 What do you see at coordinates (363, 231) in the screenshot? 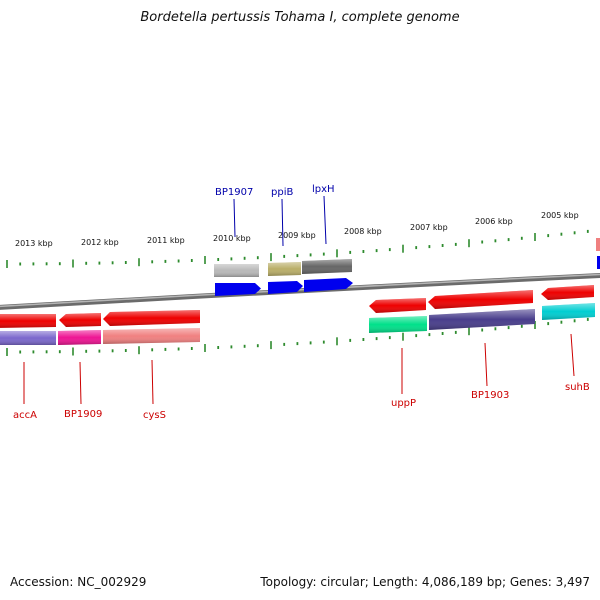
I see `scale-label-2008: 2008 kbp` at bounding box center [363, 231].